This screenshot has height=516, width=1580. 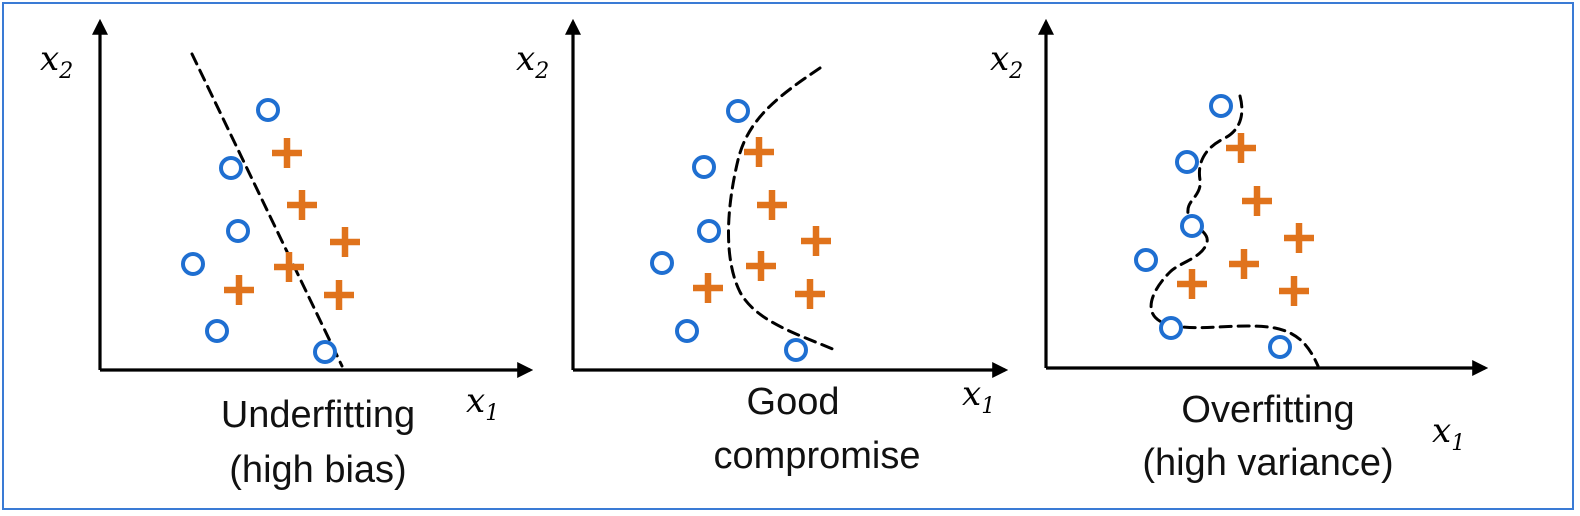 I want to click on panel-caption-line2: (high variance), so click(x=1267, y=463).